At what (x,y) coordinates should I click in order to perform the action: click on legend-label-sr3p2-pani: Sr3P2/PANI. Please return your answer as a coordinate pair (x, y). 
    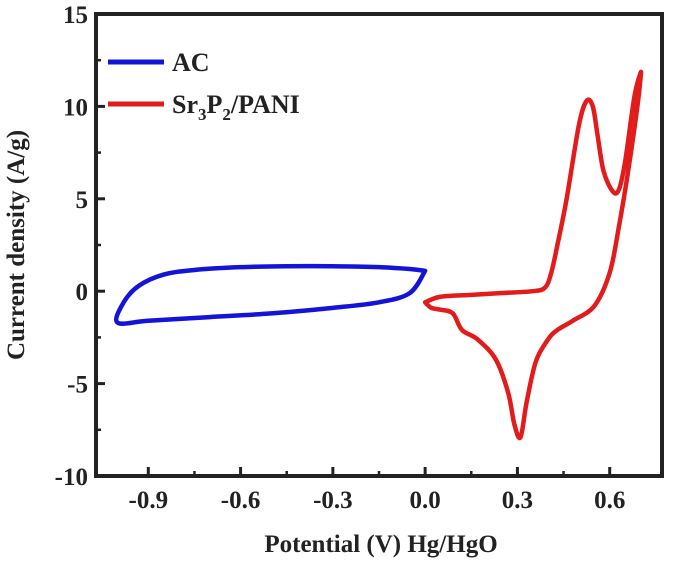
    Looking at the image, I should click on (236, 107).